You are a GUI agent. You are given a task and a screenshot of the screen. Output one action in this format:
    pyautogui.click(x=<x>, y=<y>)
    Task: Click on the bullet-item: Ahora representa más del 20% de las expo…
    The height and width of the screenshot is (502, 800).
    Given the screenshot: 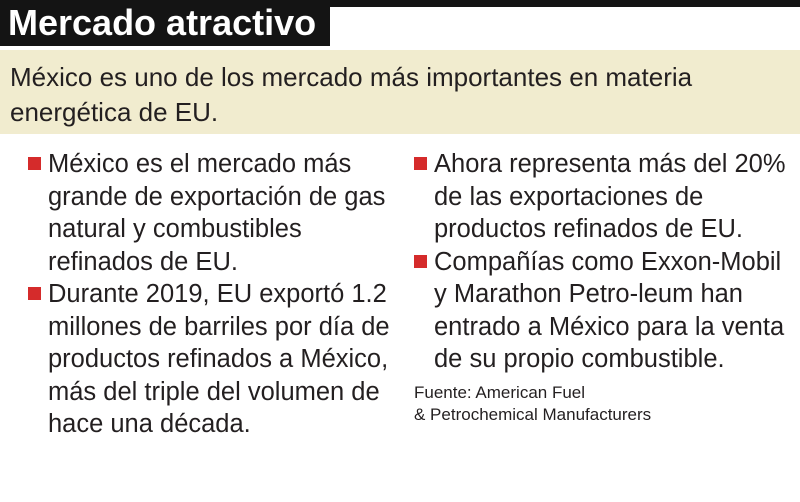 What is the action you would take?
    pyautogui.click(x=604, y=197)
    